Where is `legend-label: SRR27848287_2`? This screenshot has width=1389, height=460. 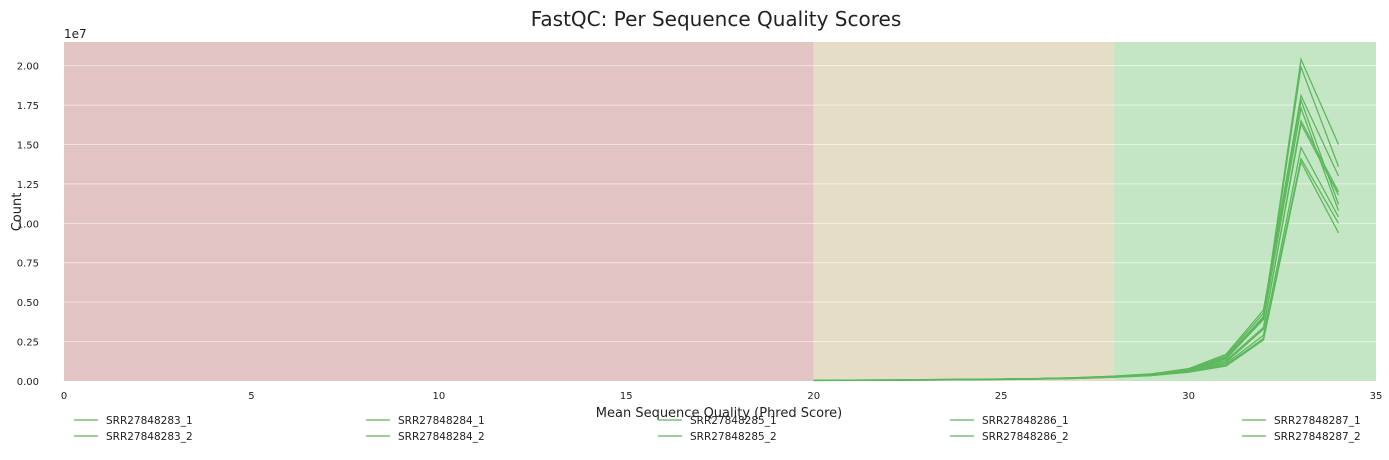 legend-label: SRR27848287_2 is located at coordinates (1317, 437).